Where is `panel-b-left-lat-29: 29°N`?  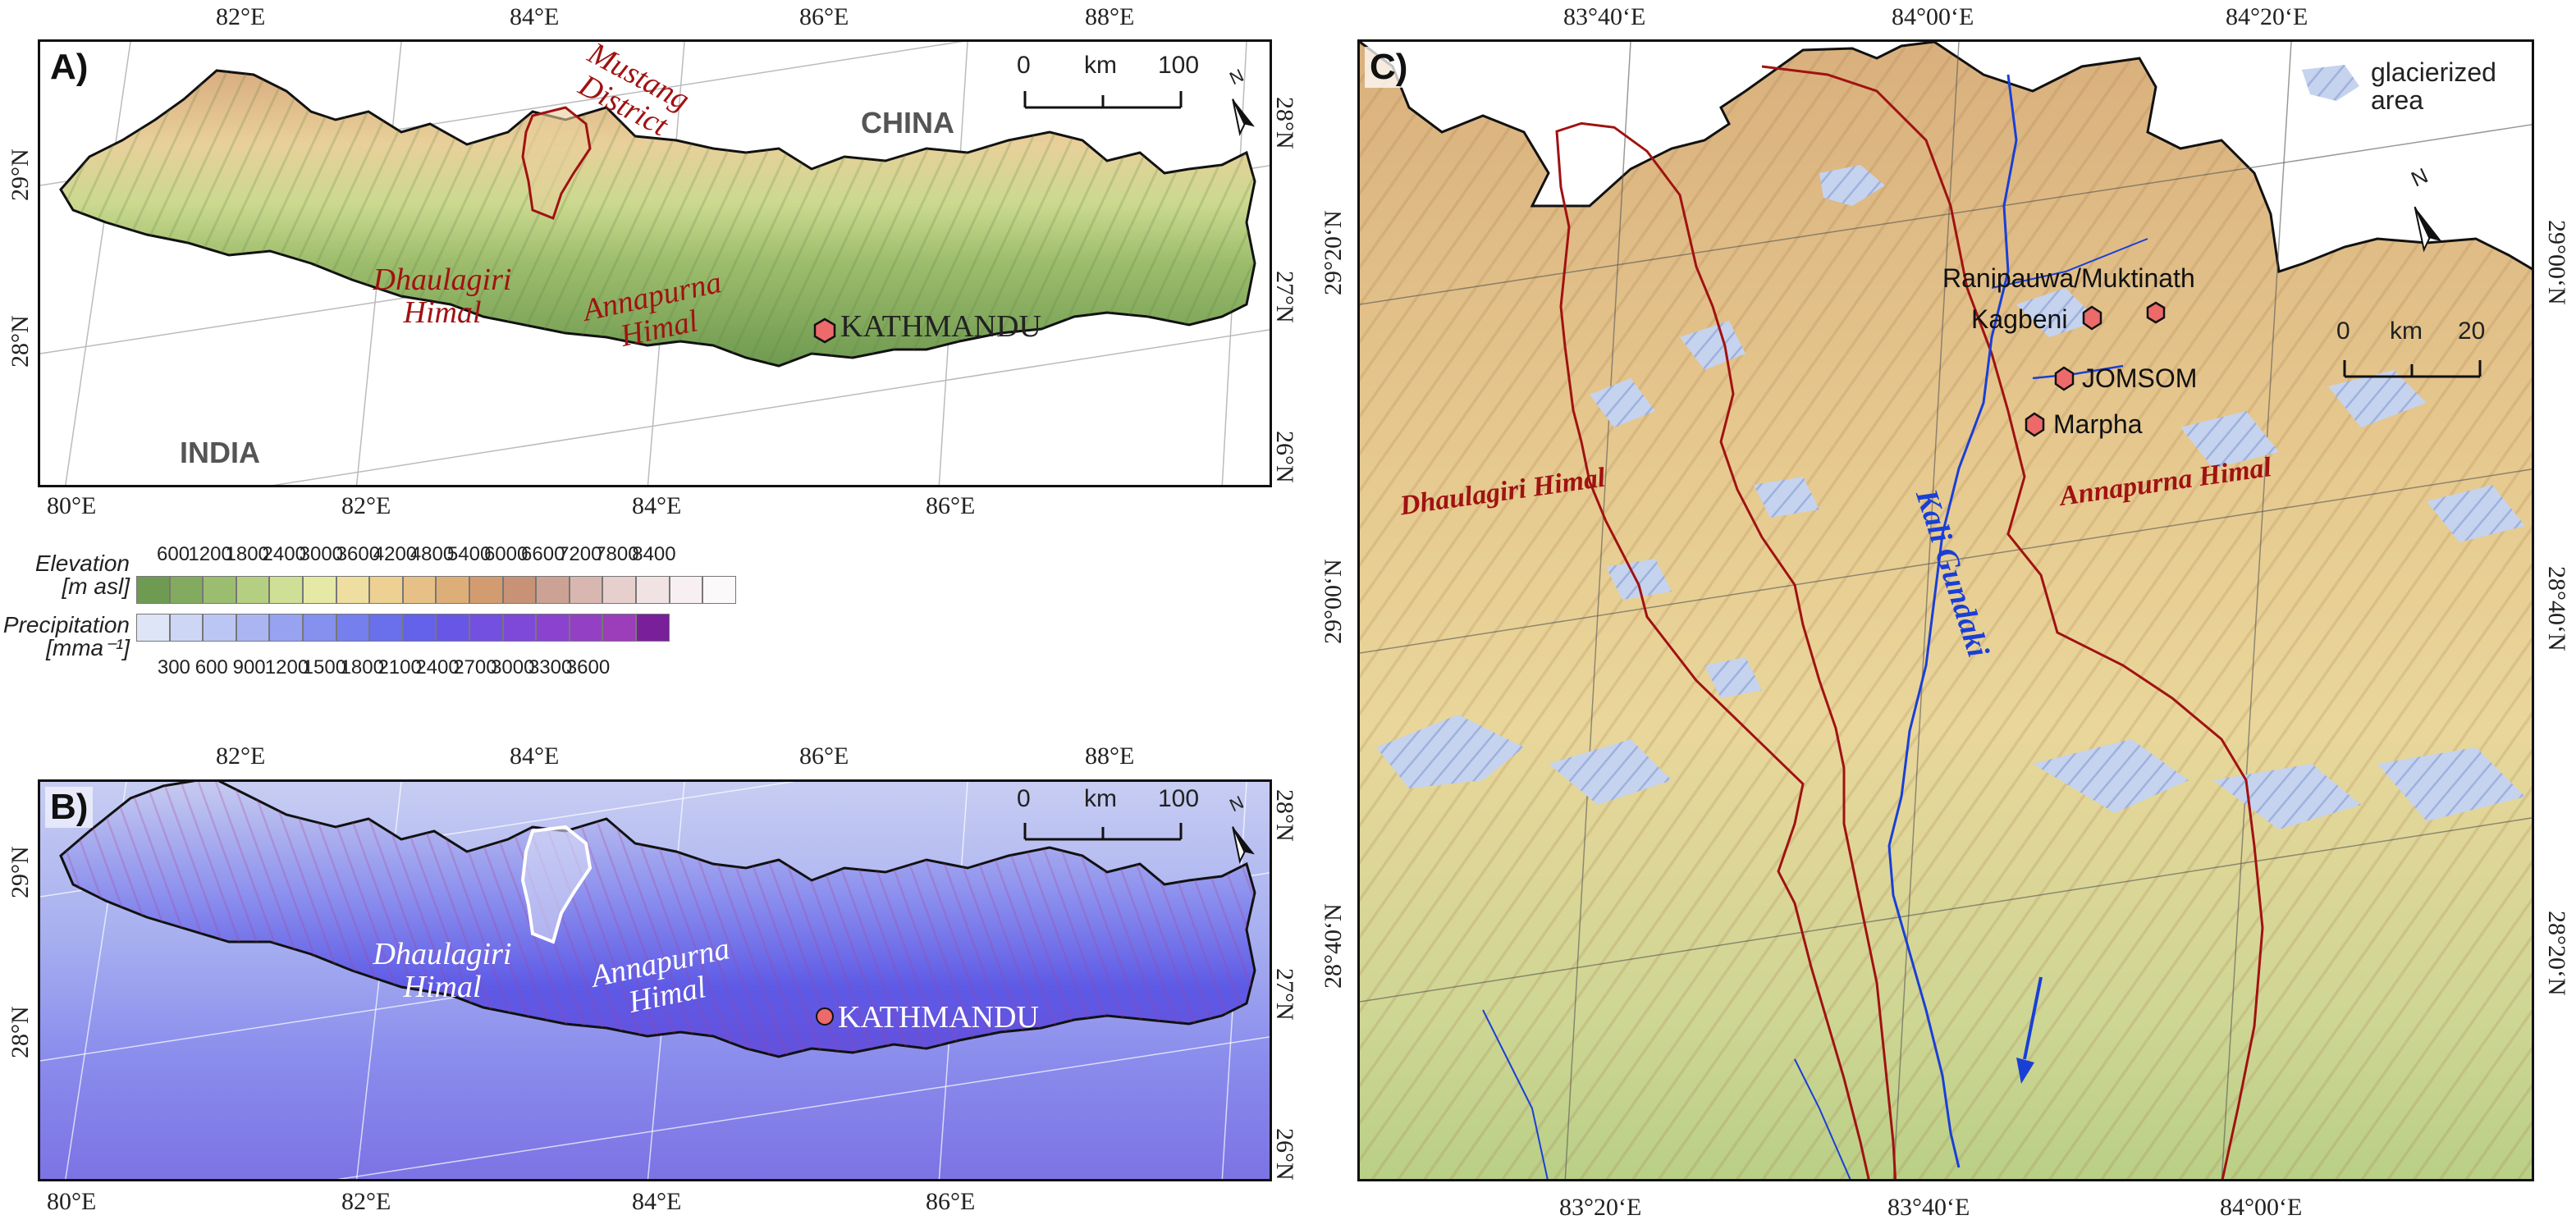
panel-b-left-lat-29: 29°N is located at coordinates (20, 872).